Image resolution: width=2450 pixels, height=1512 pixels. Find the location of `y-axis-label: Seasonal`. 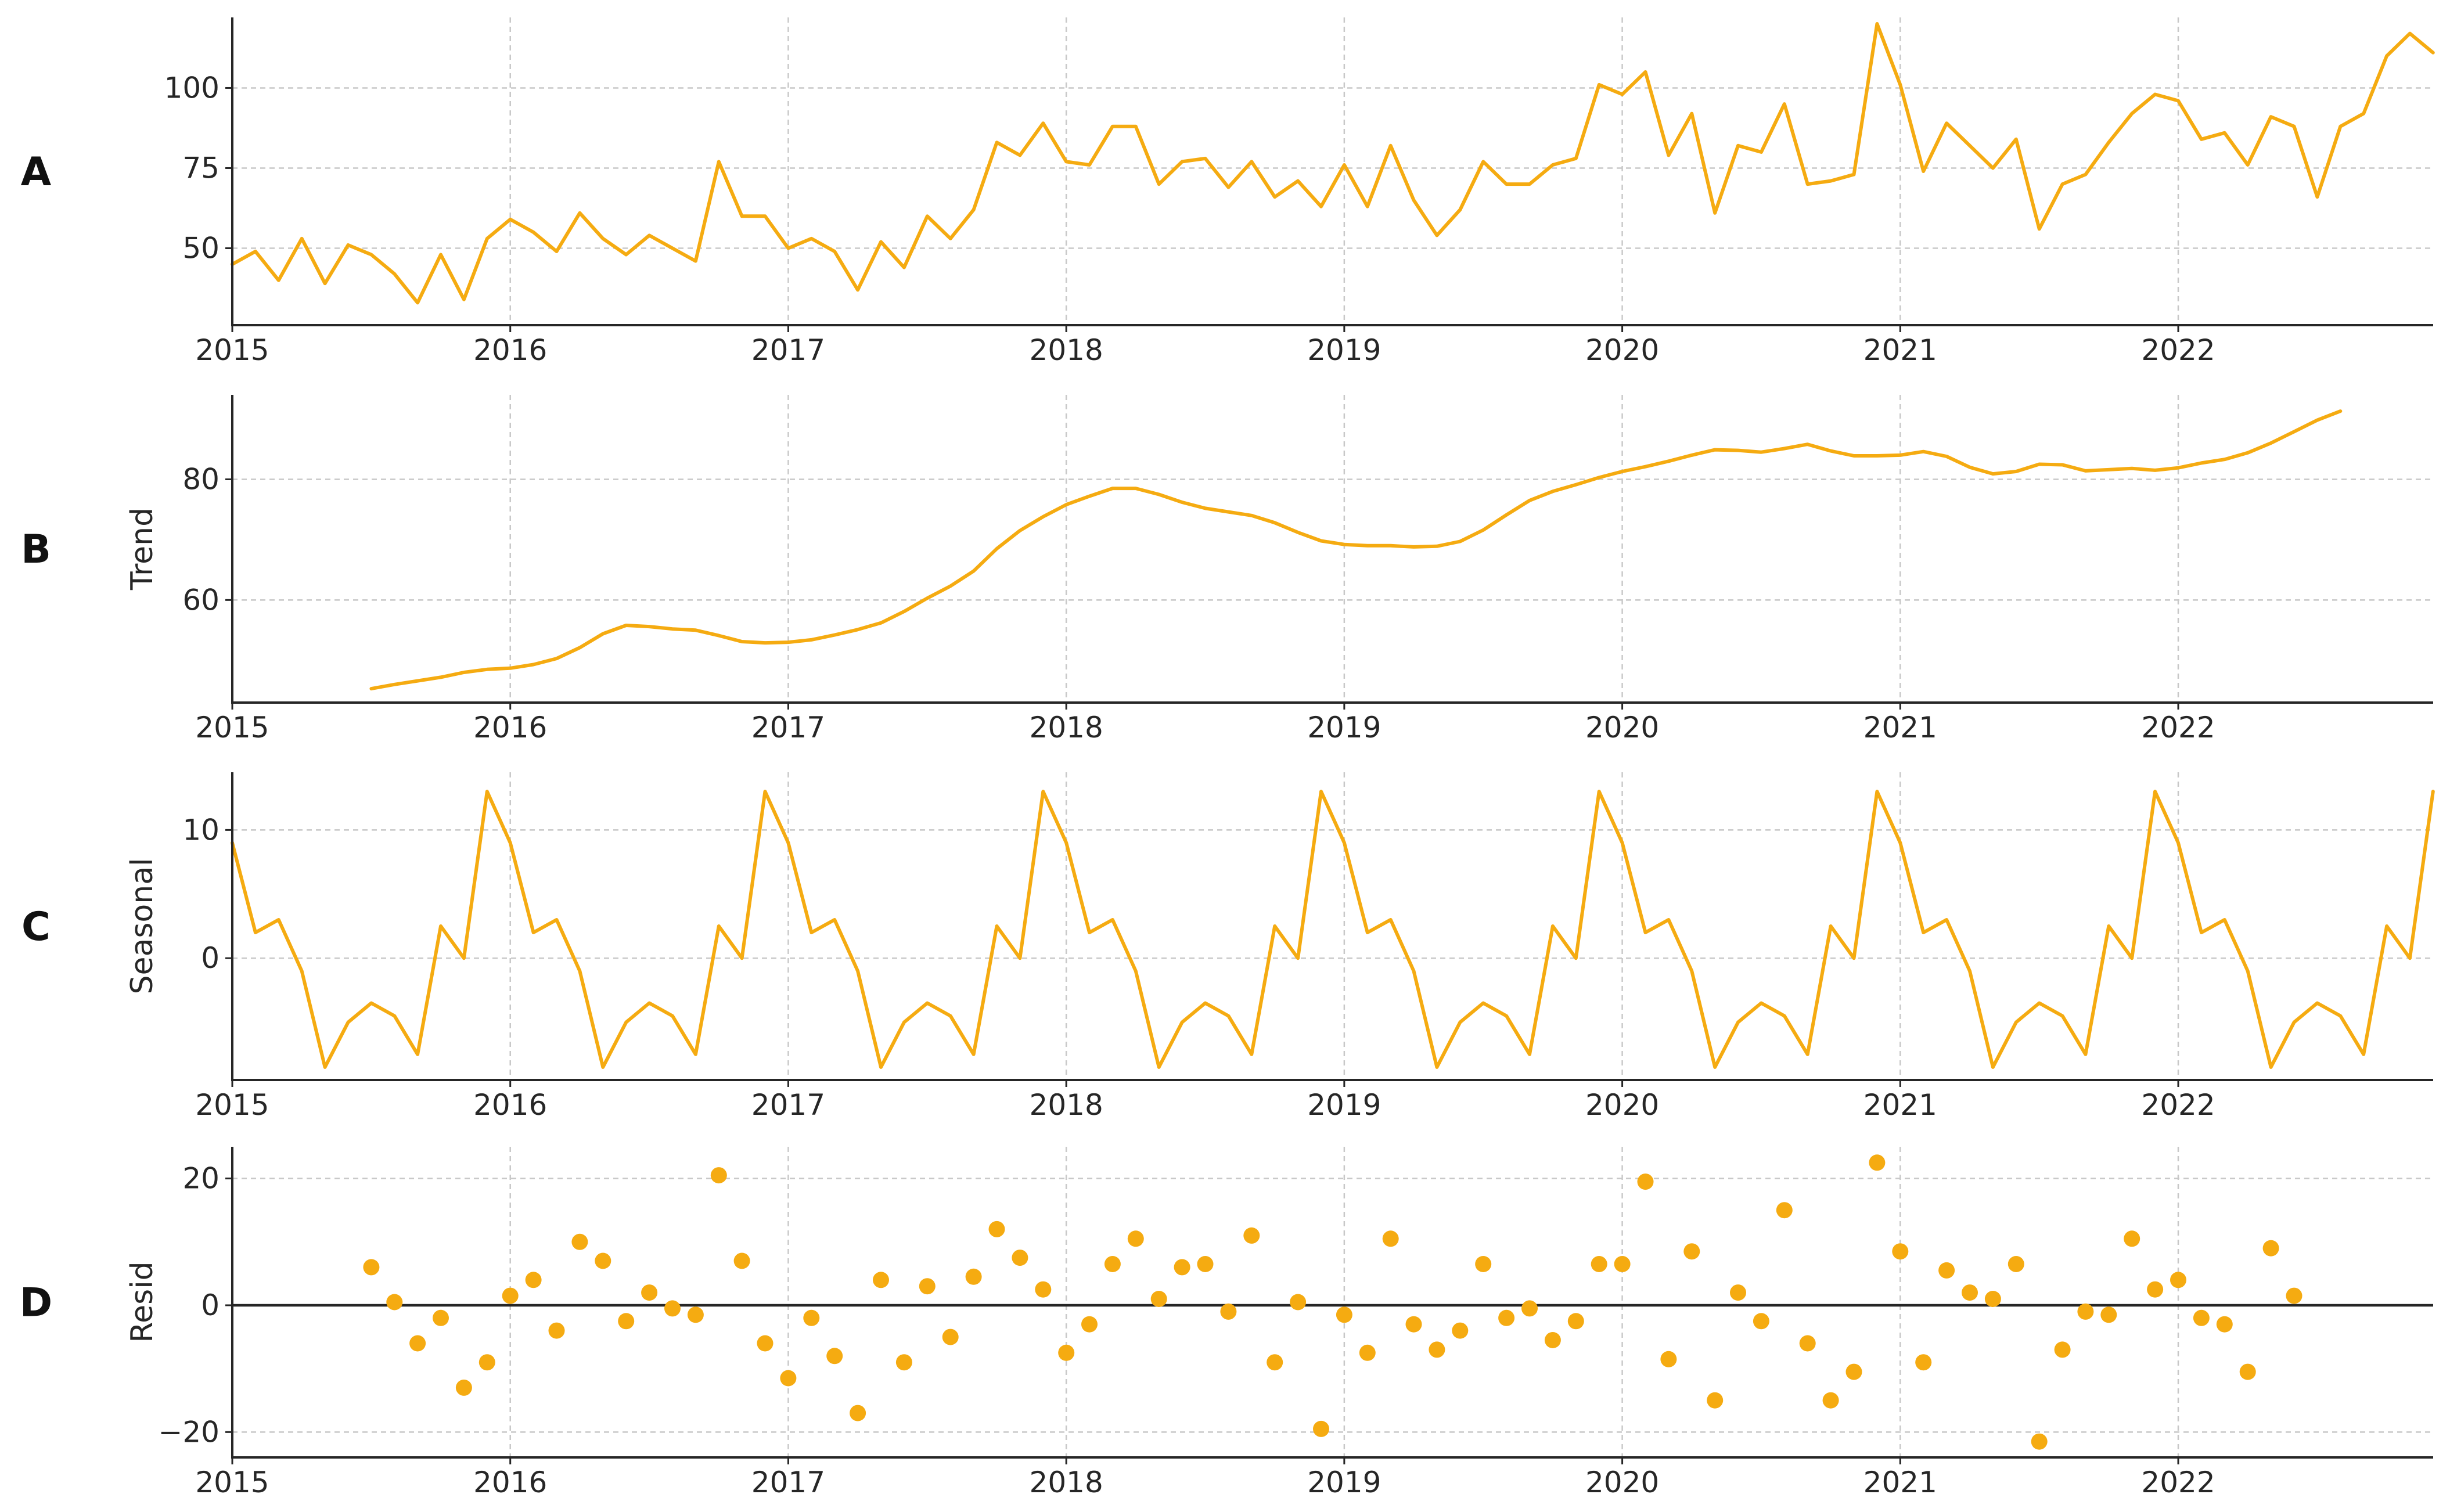

y-axis-label: Seasonal is located at coordinates (142, 926).